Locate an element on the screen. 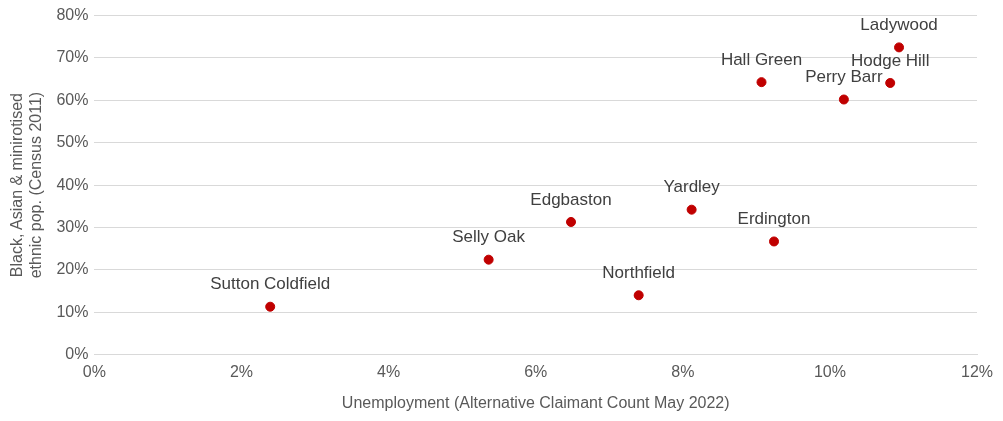 This screenshot has width=1003, height=421. annotation: Sutton Coldfield is located at coordinates (270, 284).